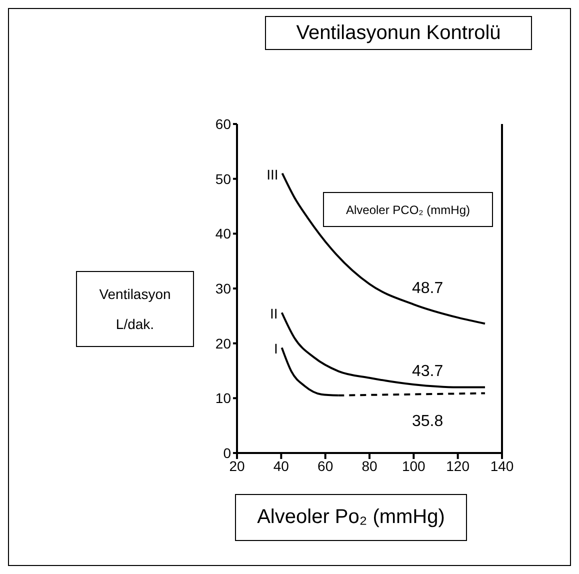 The width and height of the screenshot is (579, 574). I want to click on y-tick-label: 50, so click(223, 178).